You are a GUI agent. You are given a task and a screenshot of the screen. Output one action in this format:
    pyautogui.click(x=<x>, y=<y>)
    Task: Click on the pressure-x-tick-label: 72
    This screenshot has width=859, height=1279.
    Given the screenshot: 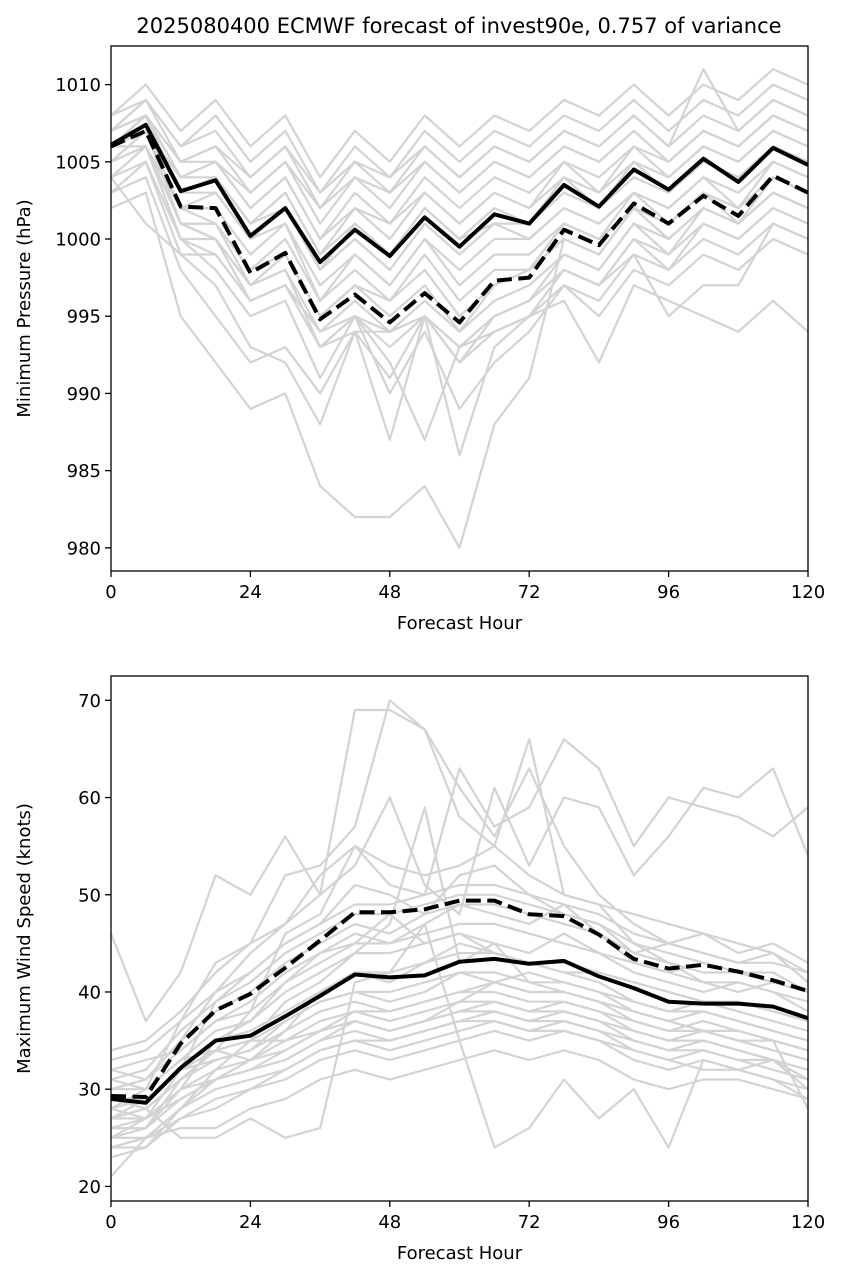 What is the action you would take?
    pyautogui.click(x=529, y=592)
    